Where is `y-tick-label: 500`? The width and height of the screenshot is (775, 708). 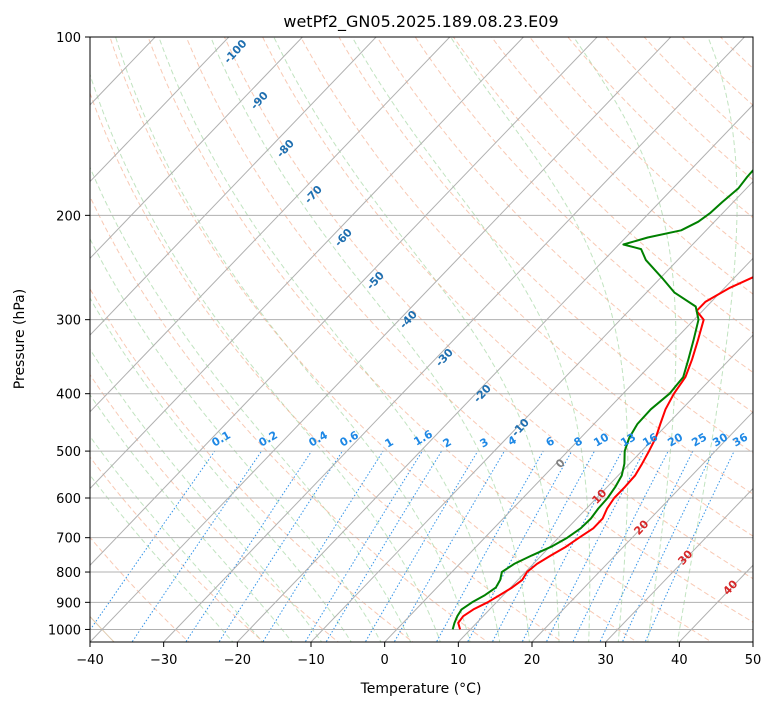
y-tick-label: 500 is located at coordinates (68, 452).